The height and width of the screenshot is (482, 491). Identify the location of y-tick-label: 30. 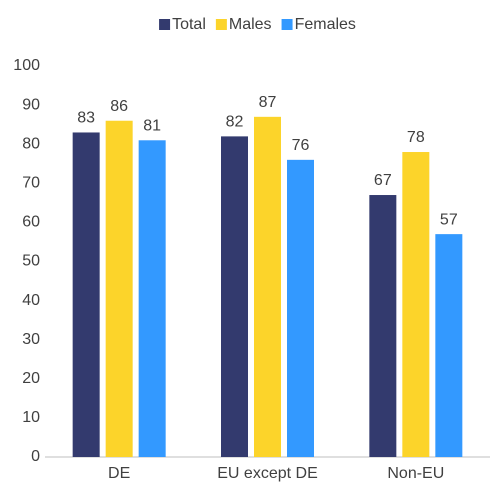
(31, 339).